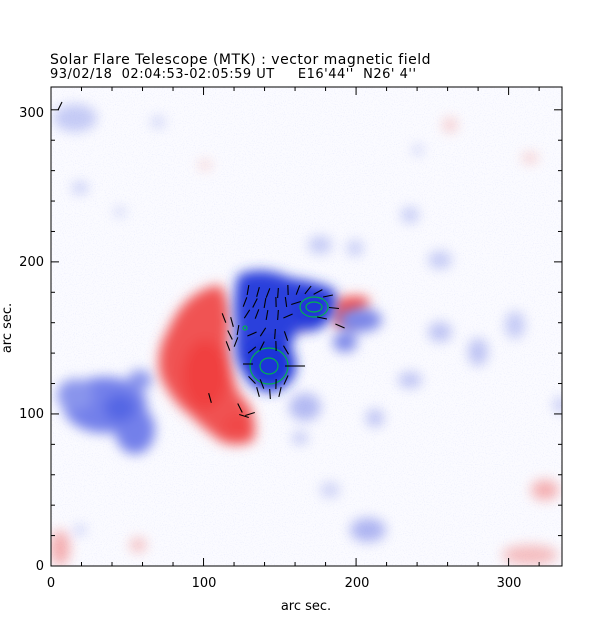  Describe the element at coordinates (40, 566) in the screenshot. I see `y-tick-label: 0` at that location.